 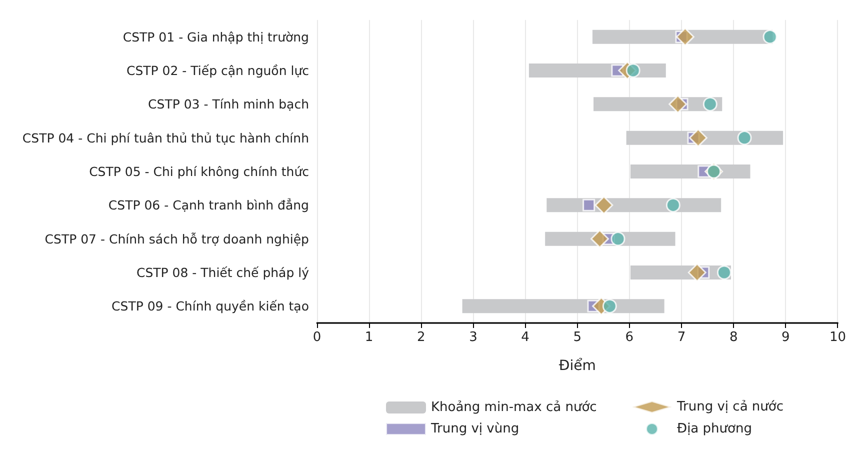 What do you see at coordinates (210, 306) in the screenshot?
I see `y-tick-label: CSTP 09 - Chính quyền kiến tạo` at bounding box center [210, 306].